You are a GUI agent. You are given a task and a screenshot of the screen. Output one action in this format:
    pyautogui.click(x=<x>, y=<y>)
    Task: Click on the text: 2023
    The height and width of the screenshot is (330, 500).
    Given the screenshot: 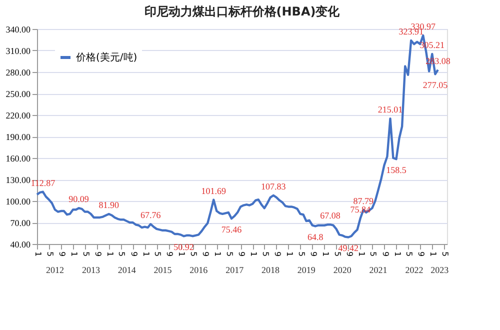 What is the action you would take?
    pyautogui.click(x=440, y=270)
    